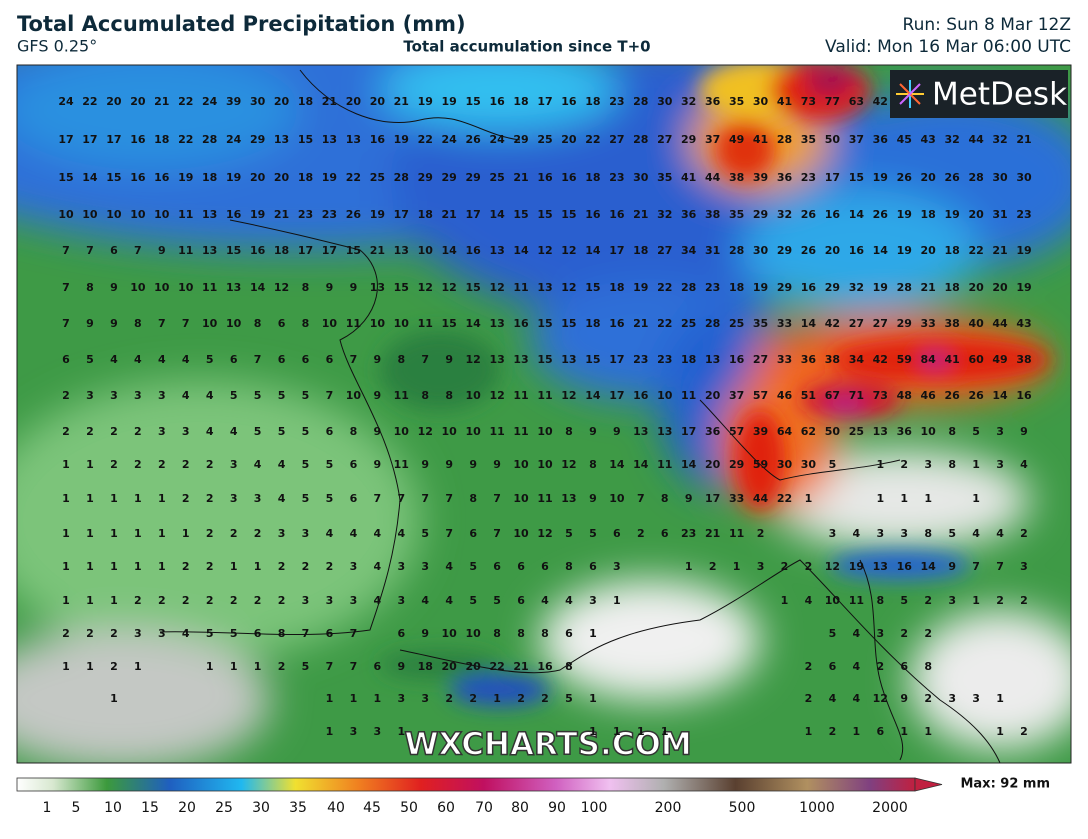 The image size is (1088, 839). What do you see at coordinates (336, 808) in the screenshot?
I see `colorbar-tick-label: 40` at bounding box center [336, 808].